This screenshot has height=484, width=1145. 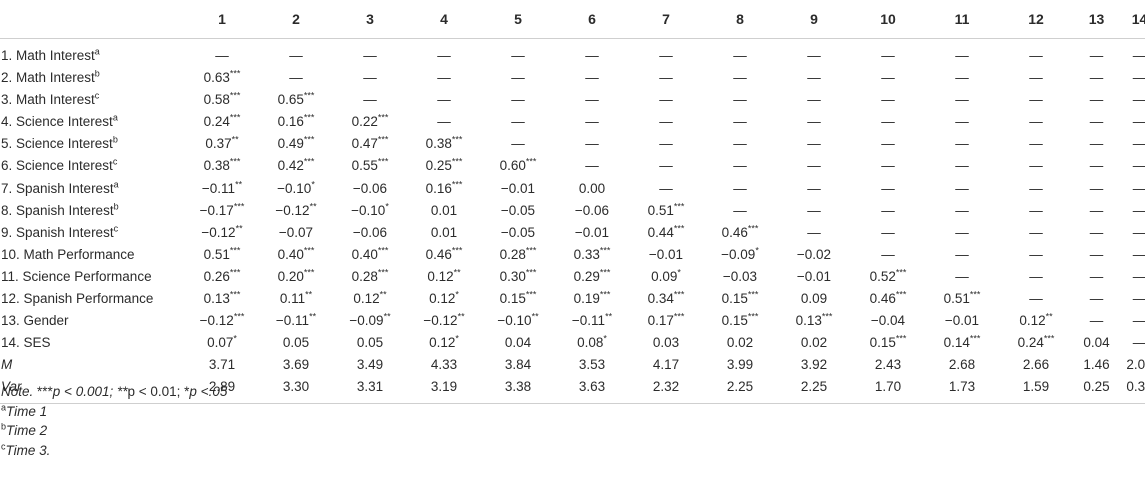 I want to click on table-cell: 3.49, so click(x=370, y=365).